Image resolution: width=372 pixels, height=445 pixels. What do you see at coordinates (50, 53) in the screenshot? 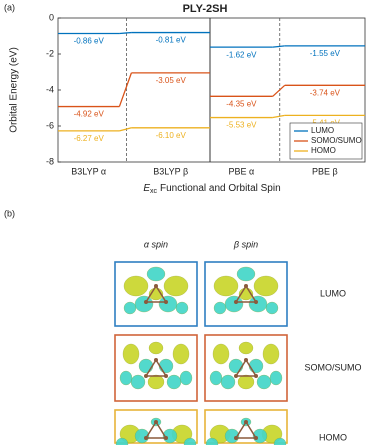
I see `y-tick-label: -2` at bounding box center [50, 53].